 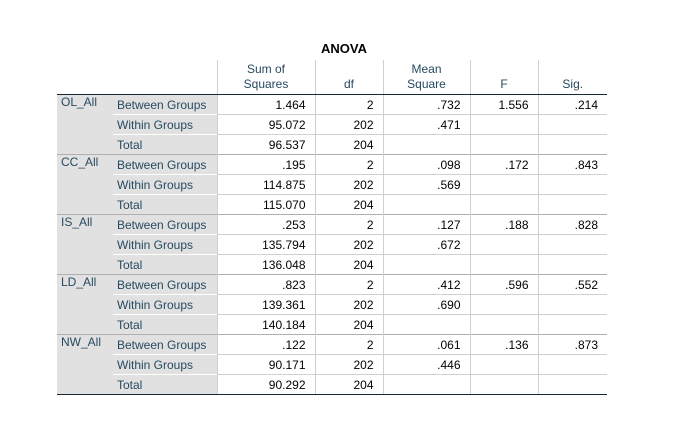 I want to click on data-row: IS_All Between Groups .253 2.127.188.828, so click(x=332, y=244).